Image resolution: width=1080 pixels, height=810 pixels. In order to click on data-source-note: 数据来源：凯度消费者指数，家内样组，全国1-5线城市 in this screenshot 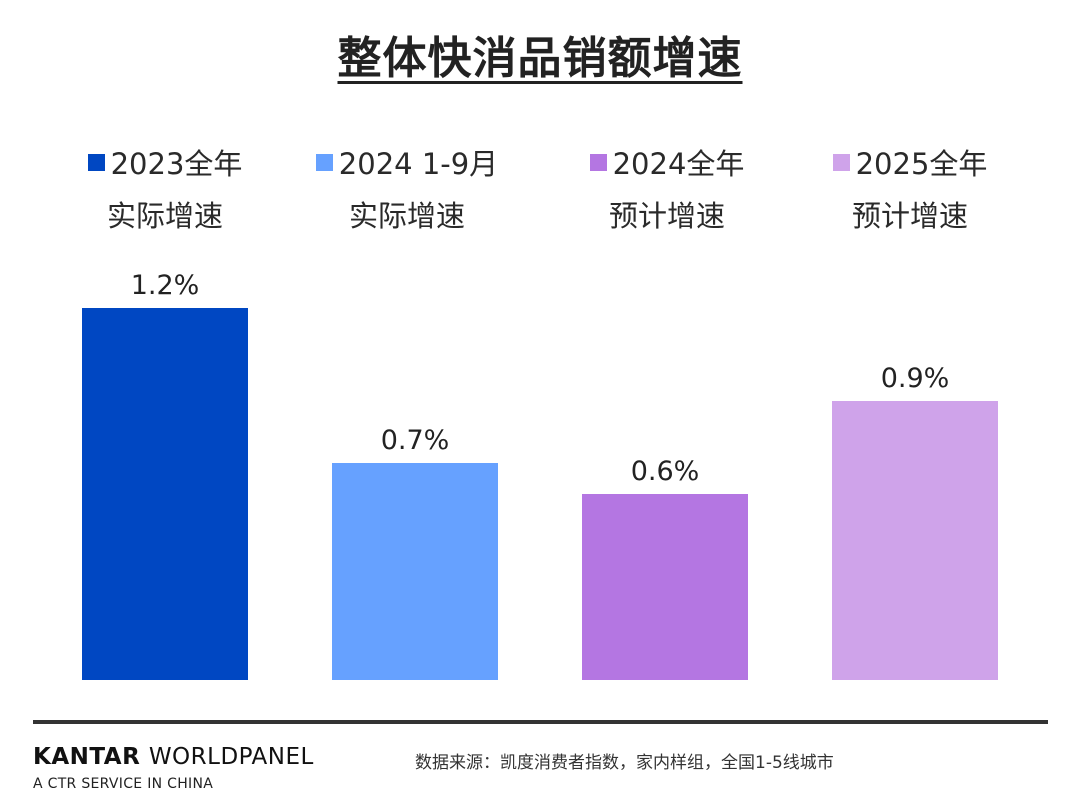, I will do `click(624, 763)`.